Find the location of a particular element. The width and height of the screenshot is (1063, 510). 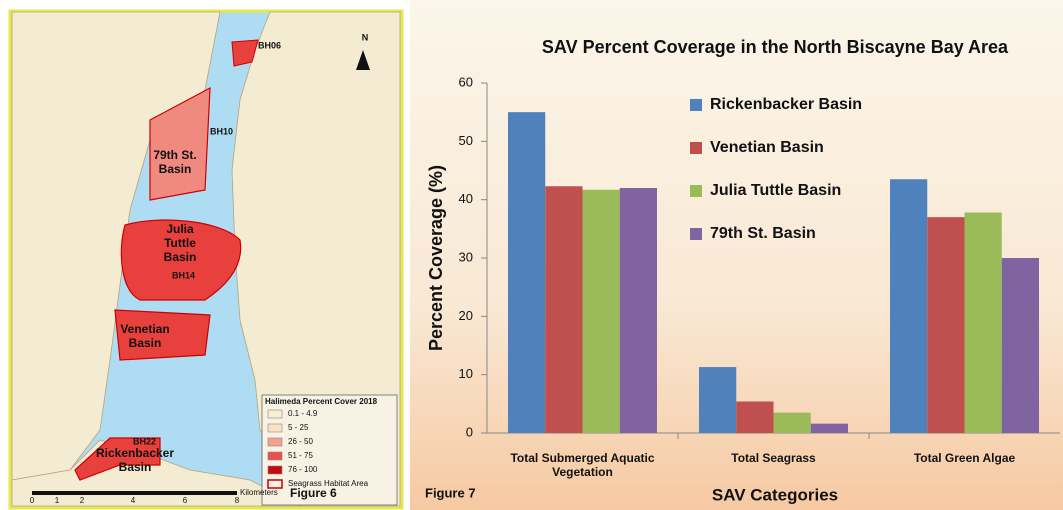

x-tick-label: Total Green Algae is located at coordinates (964, 458).